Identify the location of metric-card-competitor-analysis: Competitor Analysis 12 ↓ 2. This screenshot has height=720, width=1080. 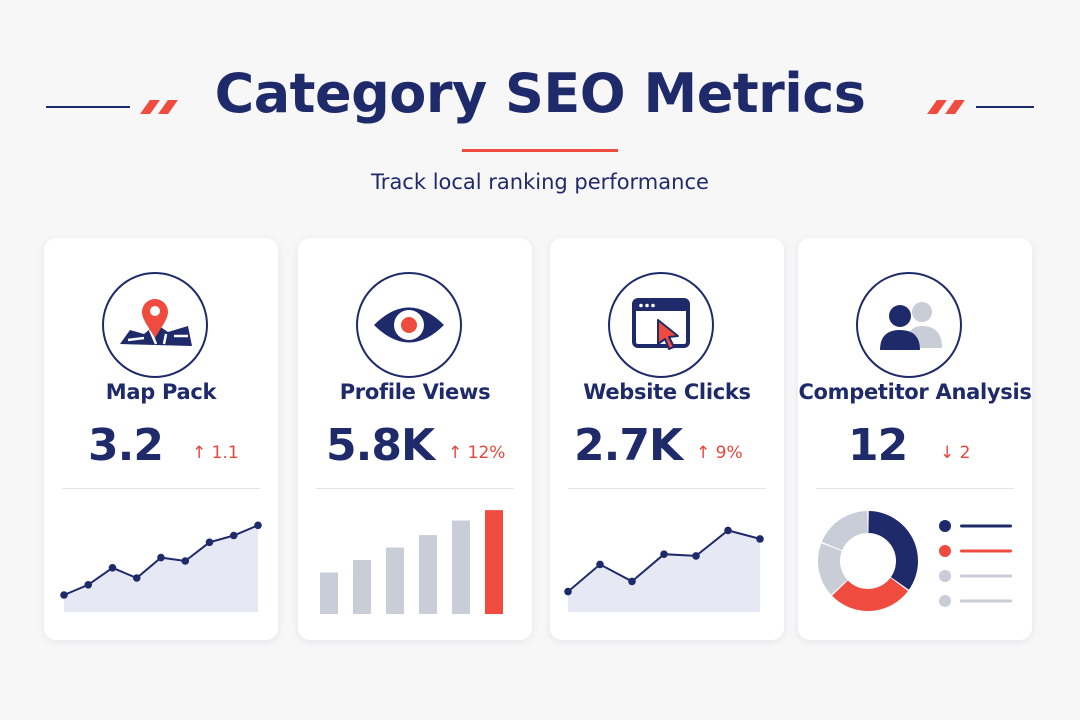
(915, 439).